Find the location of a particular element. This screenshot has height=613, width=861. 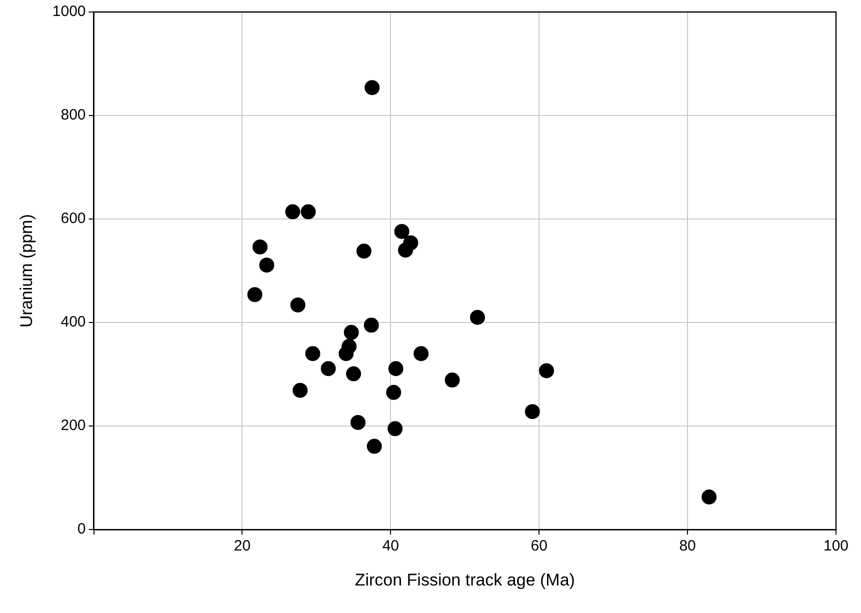

x-axis-title: Zircon Fission track age (Ma) is located at coordinates (464, 580).